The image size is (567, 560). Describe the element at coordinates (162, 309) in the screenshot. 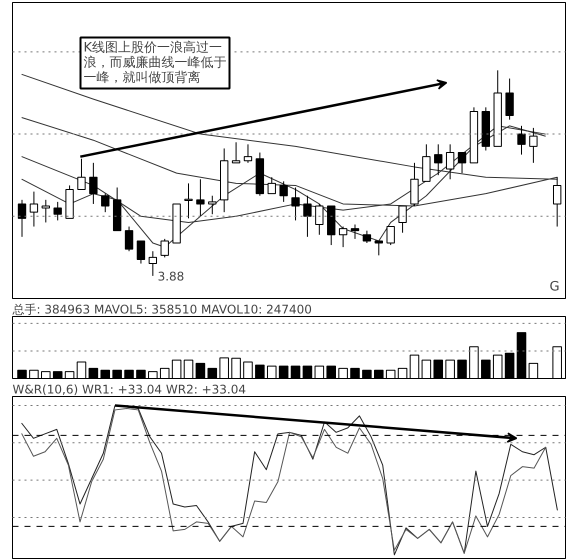

I see `chart-title: 总手: 384963 MAVOL5: 358510 MAVOL10: 247400` at that location.